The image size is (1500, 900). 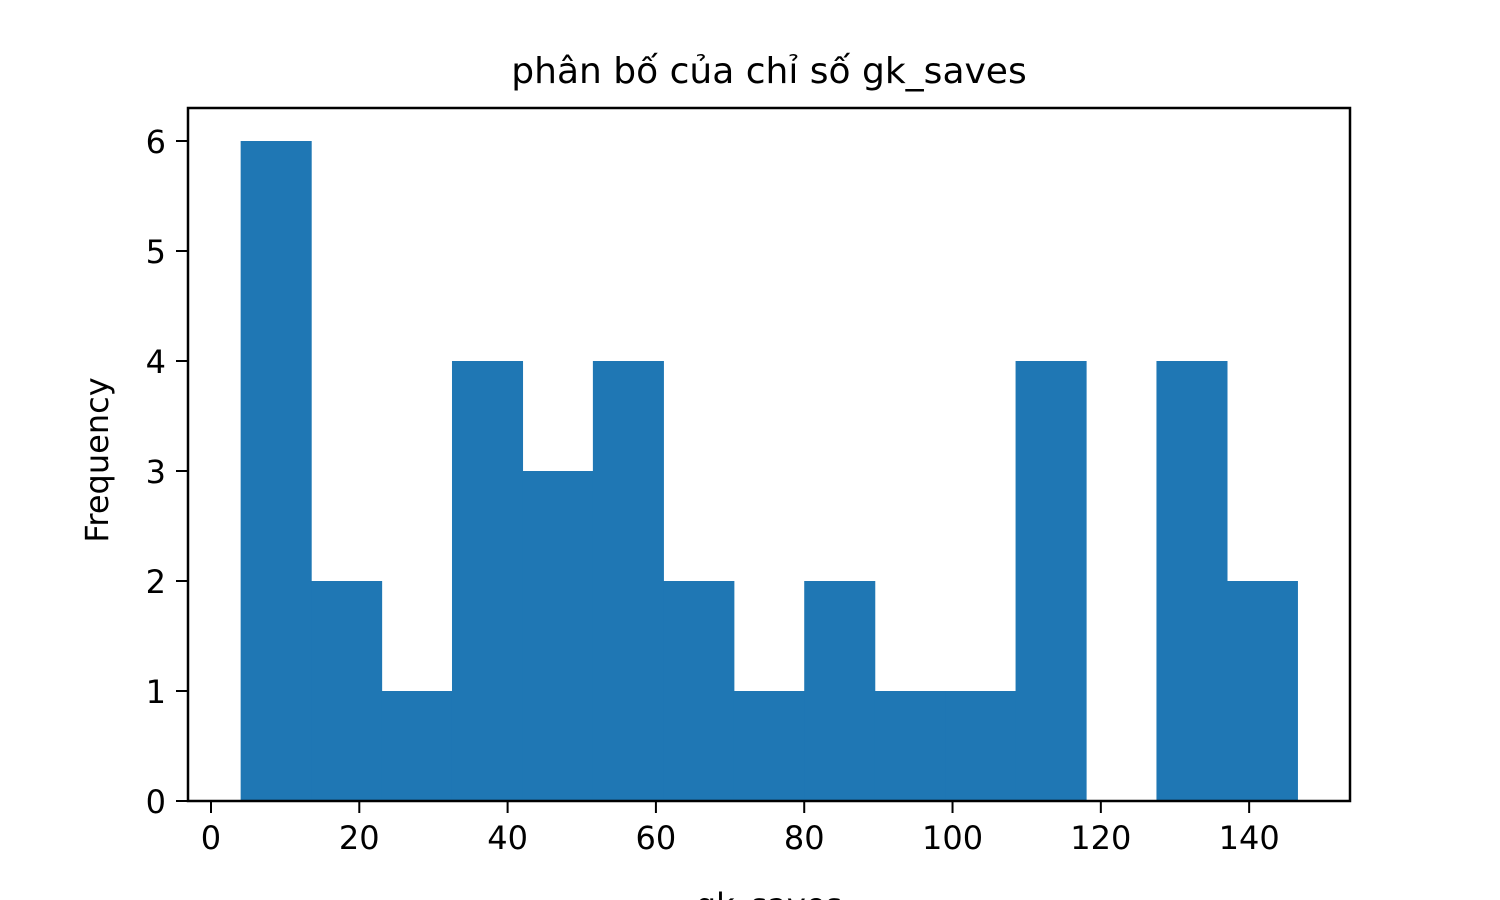 What do you see at coordinates (167, 472) in the screenshot?
I see `y-axis-ticks: 0 1 2 3 4 5 6` at bounding box center [167, 472].